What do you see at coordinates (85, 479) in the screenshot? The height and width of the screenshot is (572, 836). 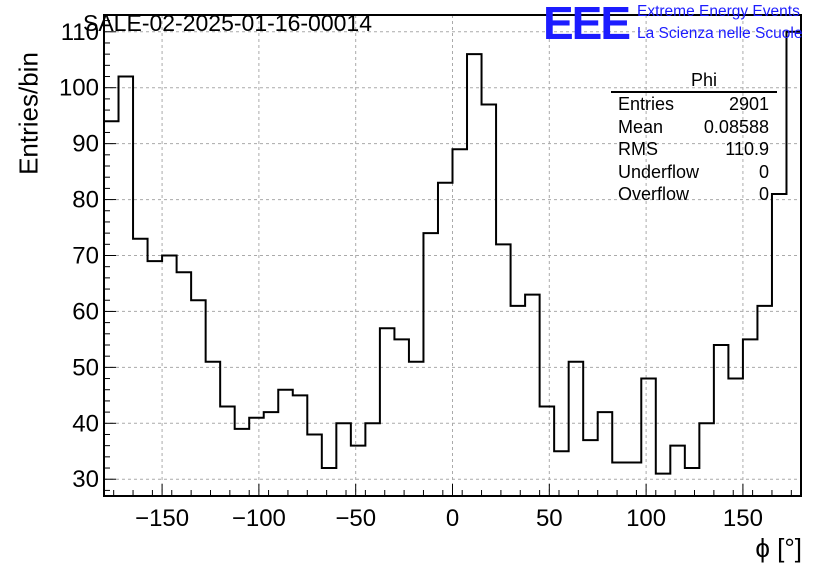 I see `y-tick-label: 30` at bounding box center [85, 479].